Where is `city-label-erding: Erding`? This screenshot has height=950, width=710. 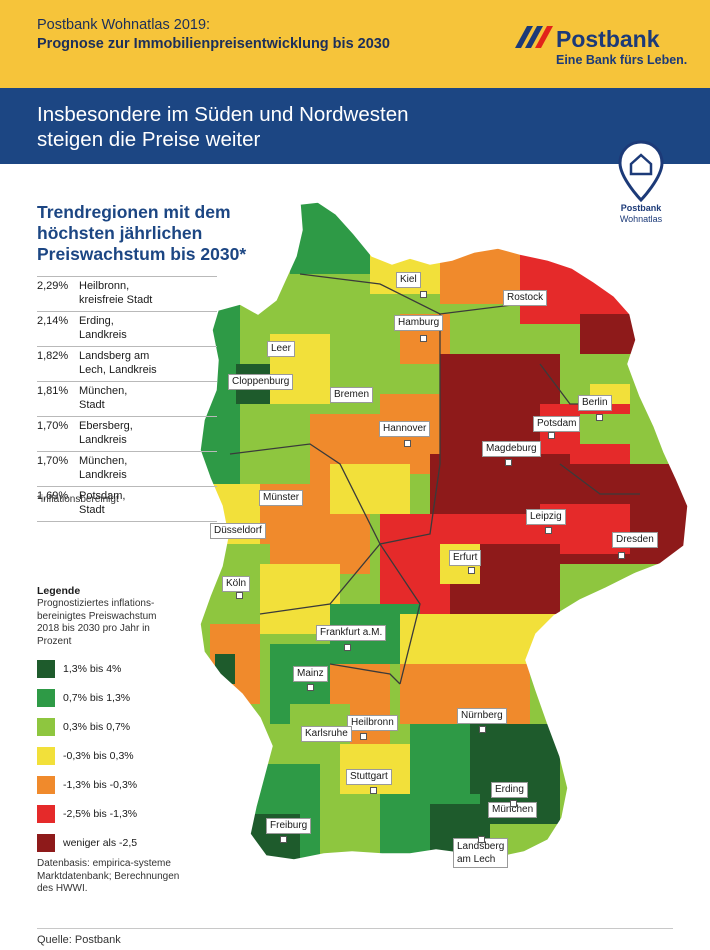
city-label-erding: Erding is located at coordinates (509, 790).